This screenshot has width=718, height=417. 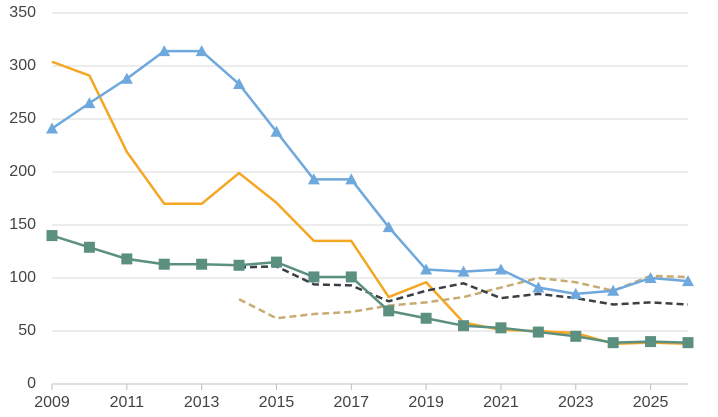 What do you see at coordinates (22, 277) in the screenshot?
I see `y-tick-label: 100` at bounding box center [22, 277].